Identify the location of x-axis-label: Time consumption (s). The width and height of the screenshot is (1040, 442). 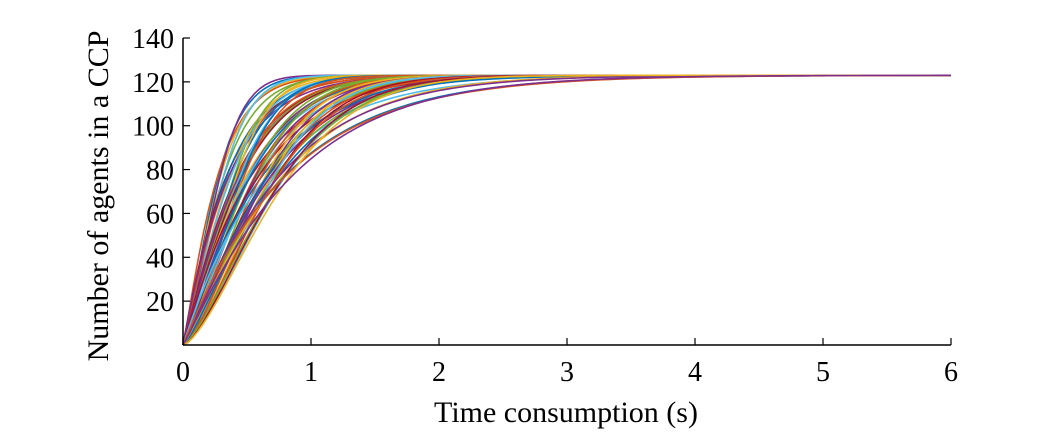
(566, 412).